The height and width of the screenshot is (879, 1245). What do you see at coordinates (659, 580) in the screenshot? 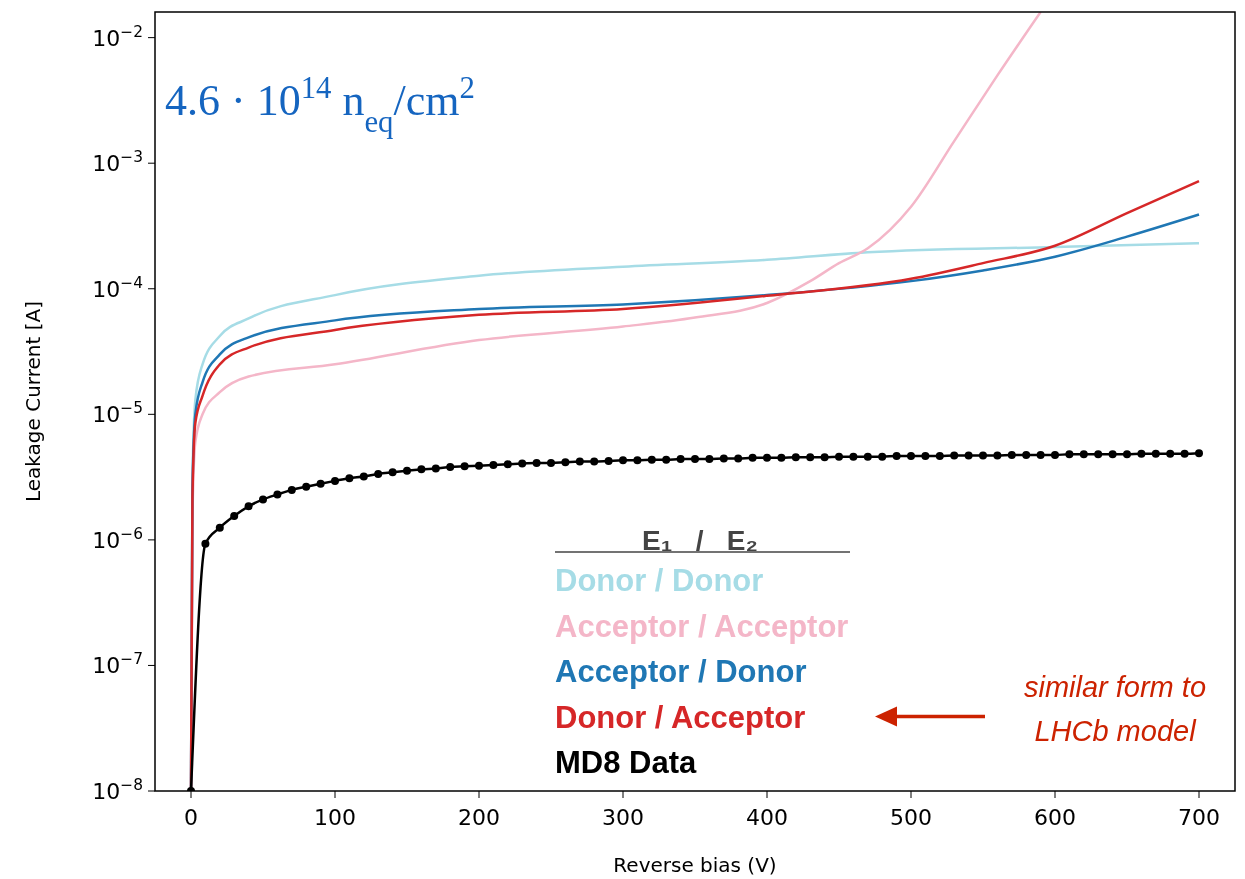
I see `text: Donor / Donor` at bounding box center [659, 580].